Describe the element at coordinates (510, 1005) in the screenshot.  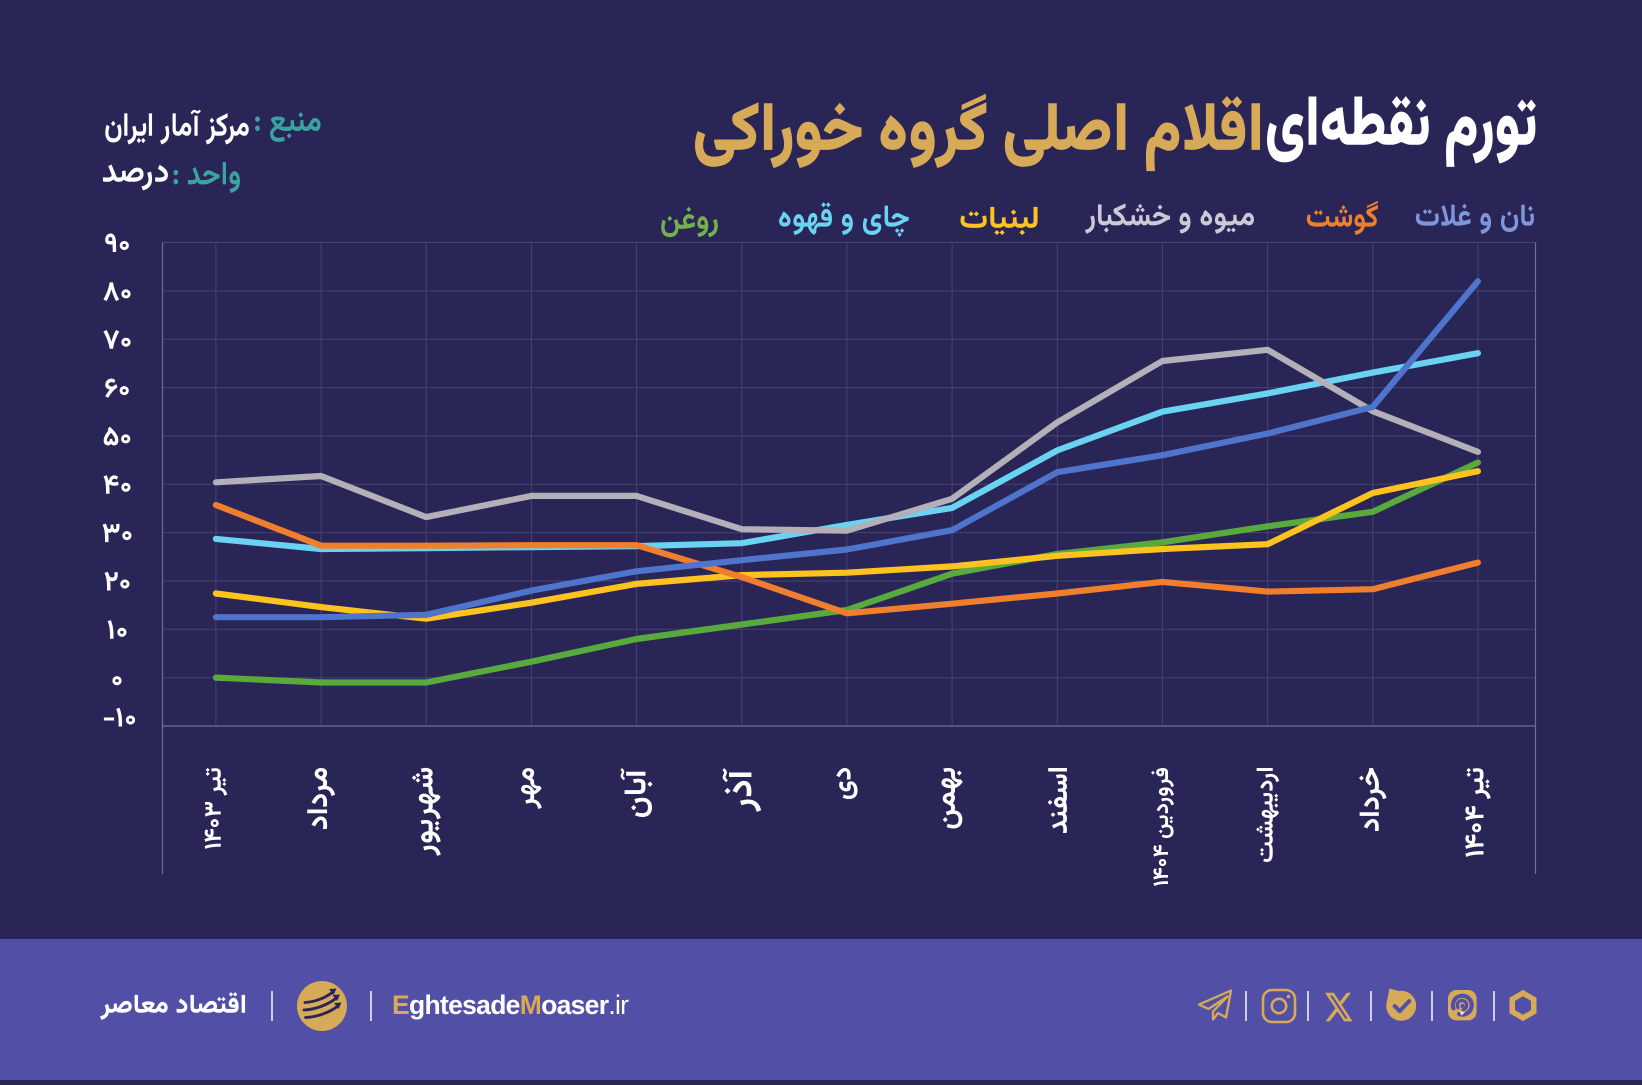
I see `svg-text: EghtesadeMoaser.ir` at that location.